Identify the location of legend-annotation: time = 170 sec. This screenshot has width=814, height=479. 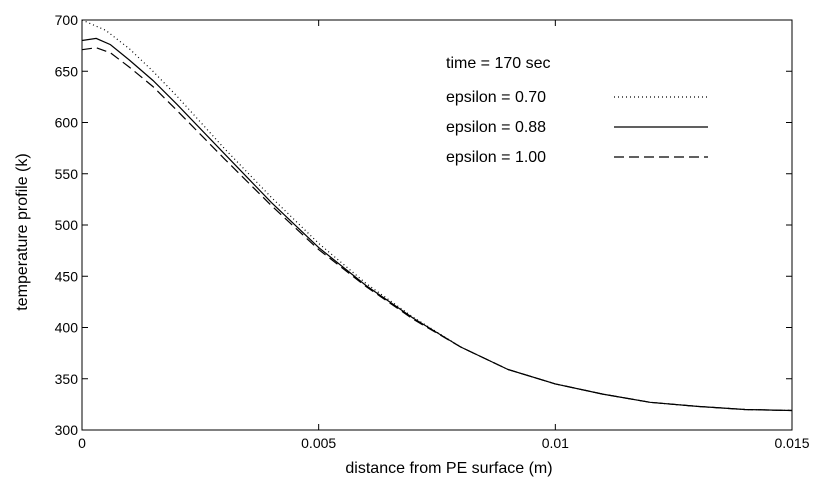
(498, 63).